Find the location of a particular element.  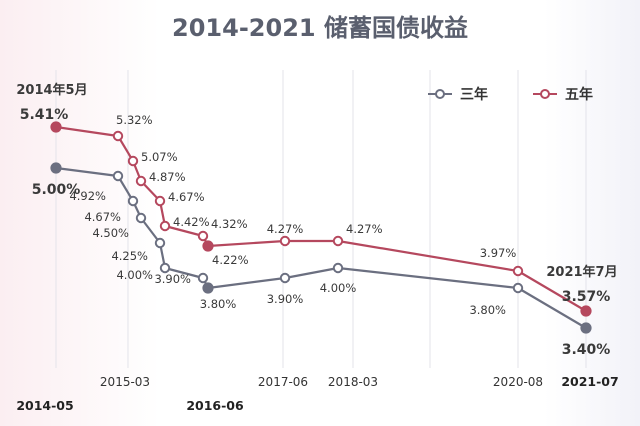

chart-title: 2014-2021 储蓄国债收益 is located at coordinates (320, 28).